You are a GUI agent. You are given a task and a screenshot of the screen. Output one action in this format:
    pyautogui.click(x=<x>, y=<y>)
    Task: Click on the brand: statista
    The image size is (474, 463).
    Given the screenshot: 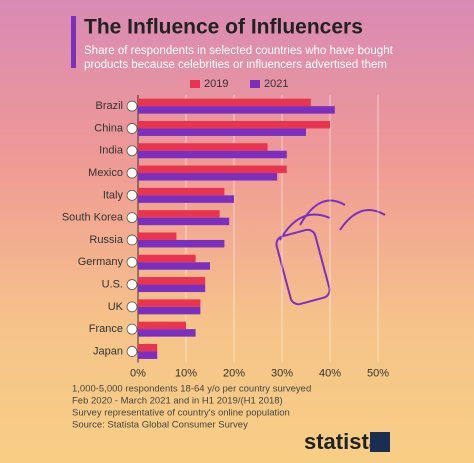 What is the action you would take?
    pyautogui.click(x=343, y=441)
    